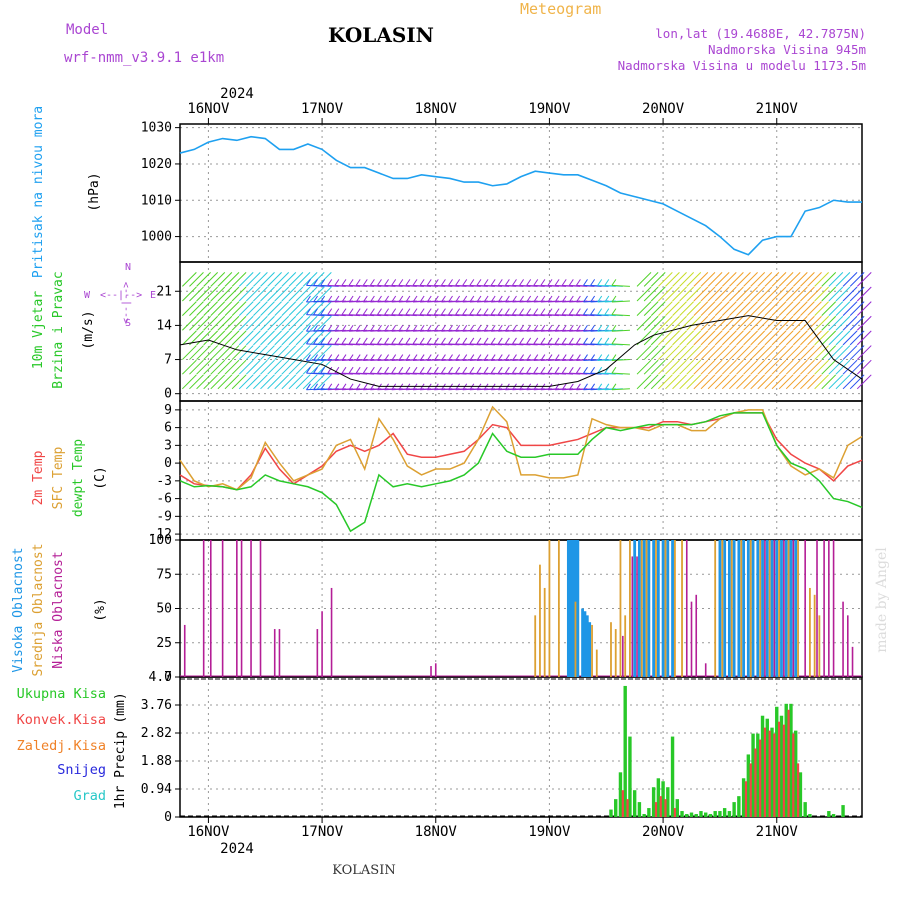 This screenshot has width=900, height=900. What do you see at coordinates (521, 351) in the screenshot?
I see `wind-speed-line` at bounding box center [521, 351].